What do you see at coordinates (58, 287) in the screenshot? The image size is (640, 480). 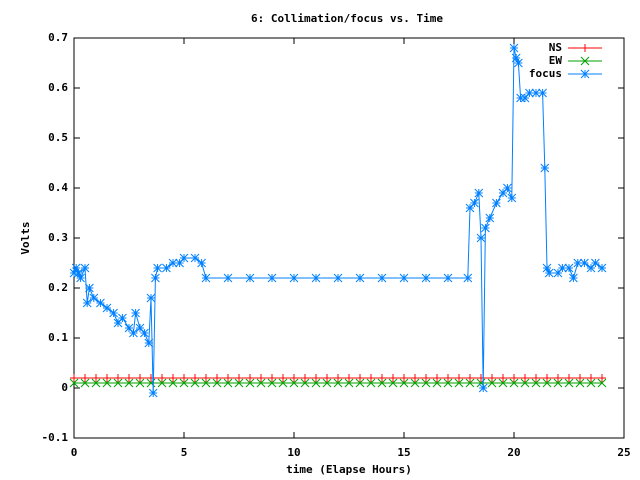 I see `y-tick-label: 0.2` at bounding box center [58, 287].